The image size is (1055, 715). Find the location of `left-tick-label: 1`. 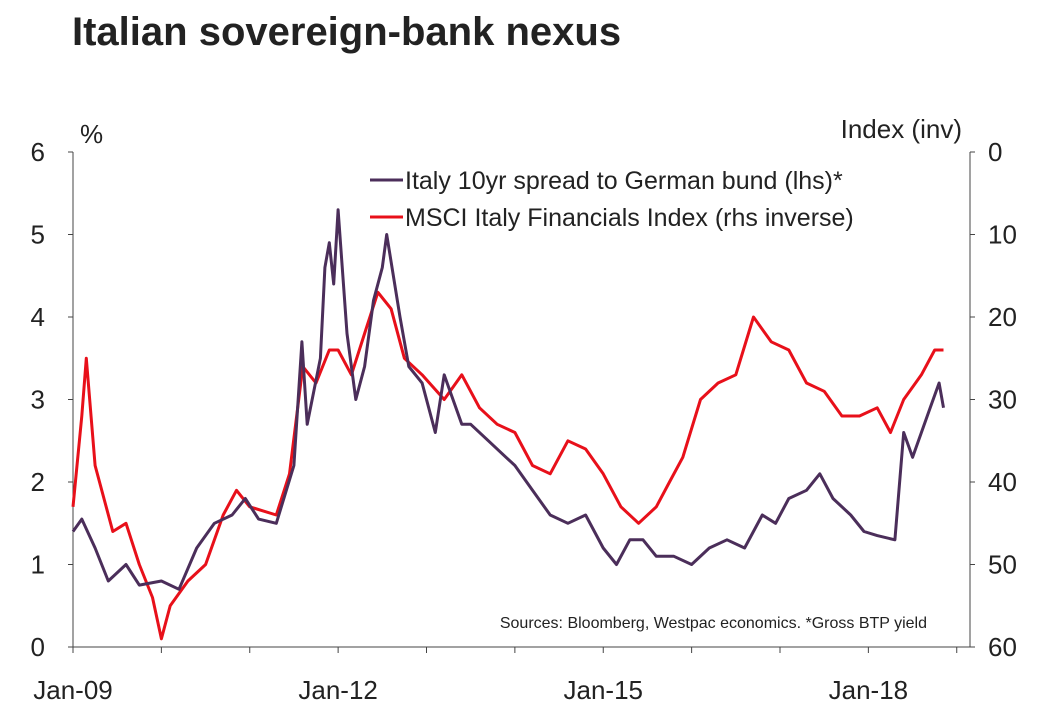

left-tick-label: 1 is located at coordinates (38, 565).